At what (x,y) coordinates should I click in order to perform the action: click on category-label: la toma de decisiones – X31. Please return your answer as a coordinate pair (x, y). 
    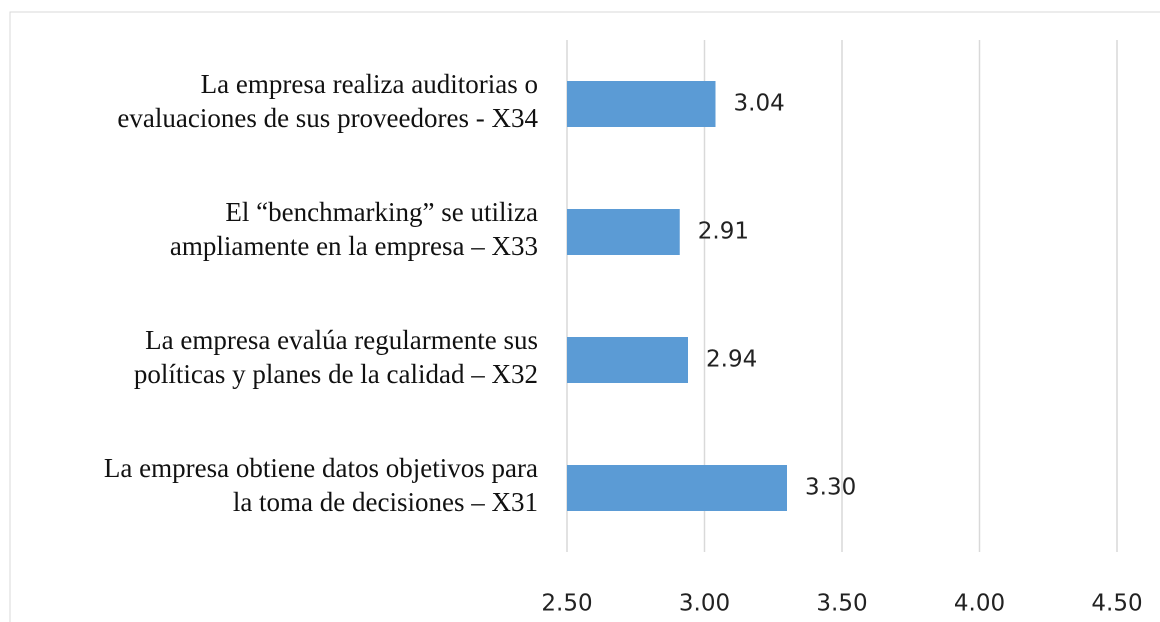
    Looking at the image, I should click on (385, 502).